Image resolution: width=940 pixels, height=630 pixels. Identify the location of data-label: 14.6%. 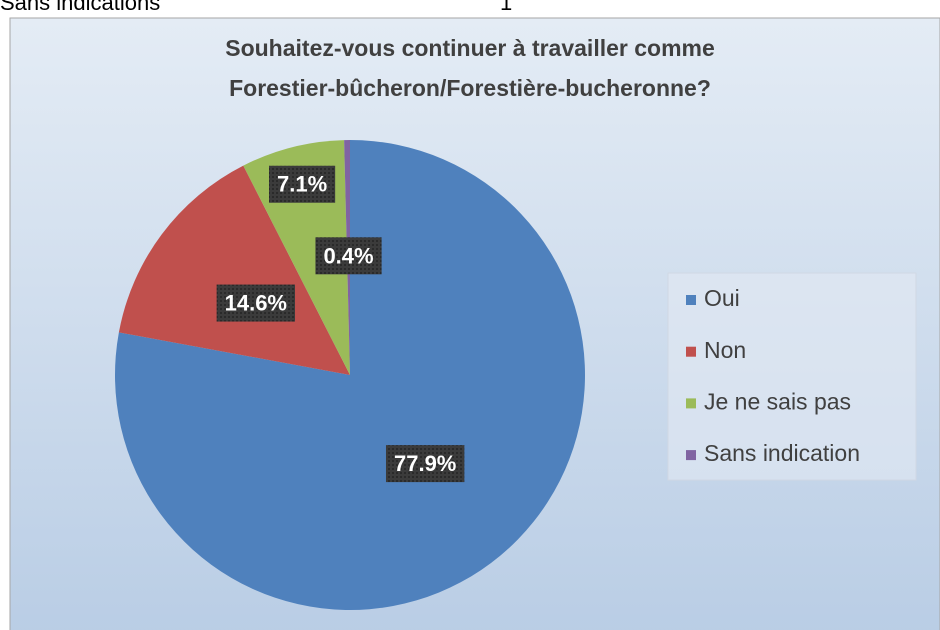
(256, 303).